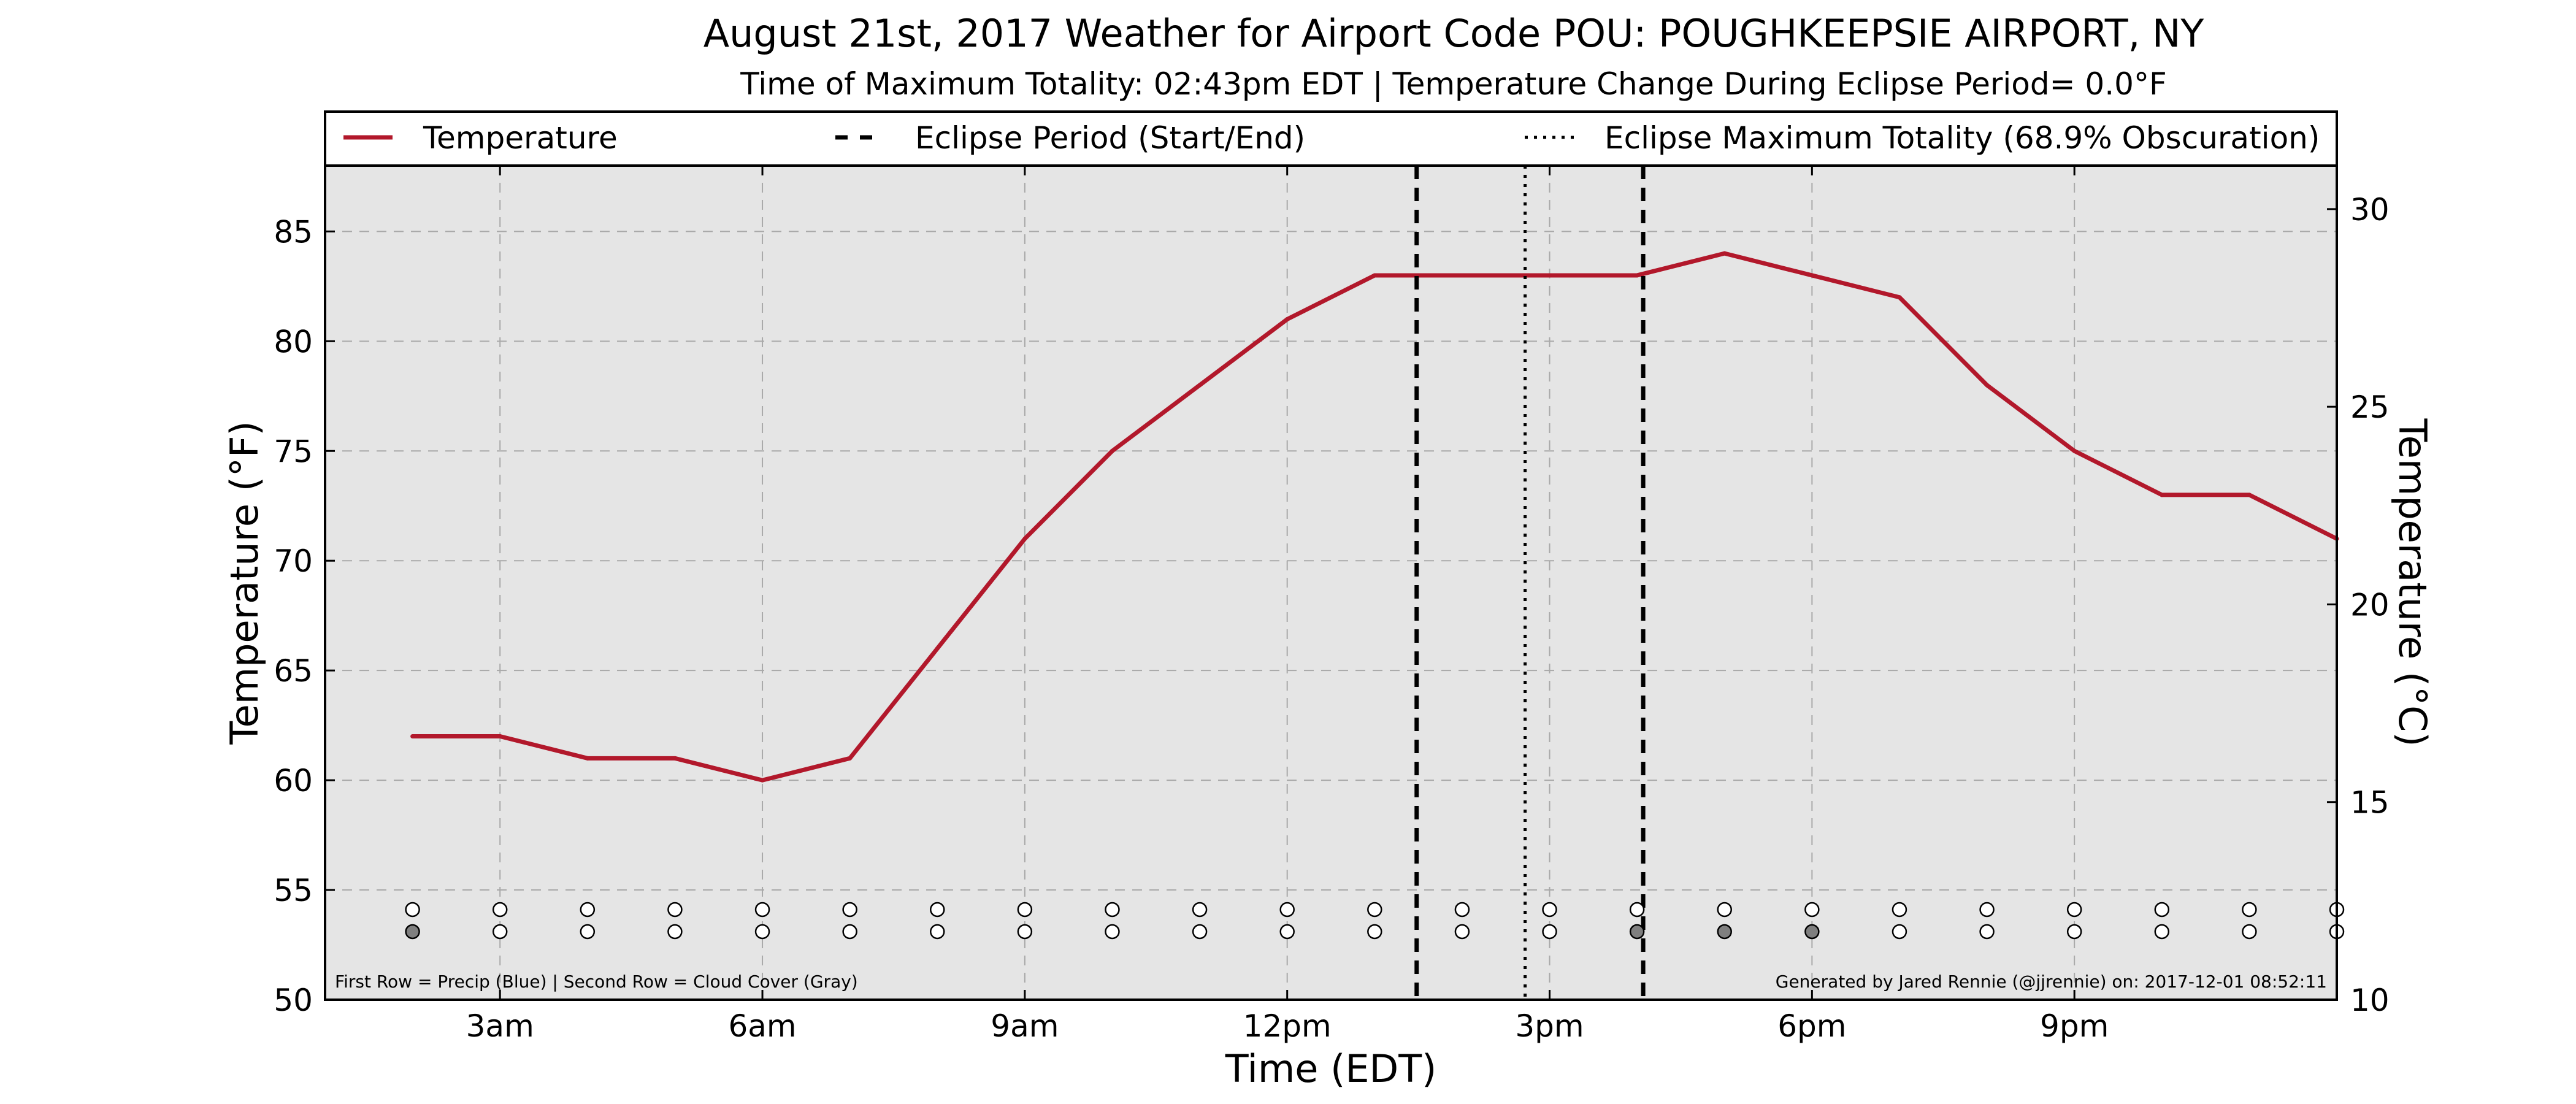 Image resolution: width=2576 pixels, height=1104 pixels. I want to click on x-tick-label: 3pm, so click(1549, 1026).